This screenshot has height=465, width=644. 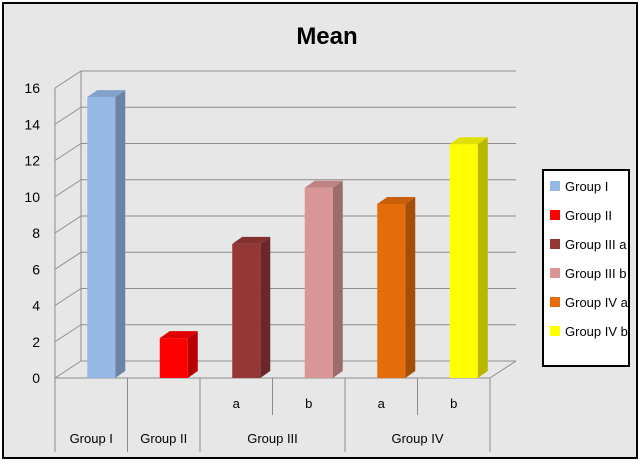 What do you see at coordinates (597, 302) in the screenshot?
I see `legend-entry: Group IV a` at bounding box center [597, 302].